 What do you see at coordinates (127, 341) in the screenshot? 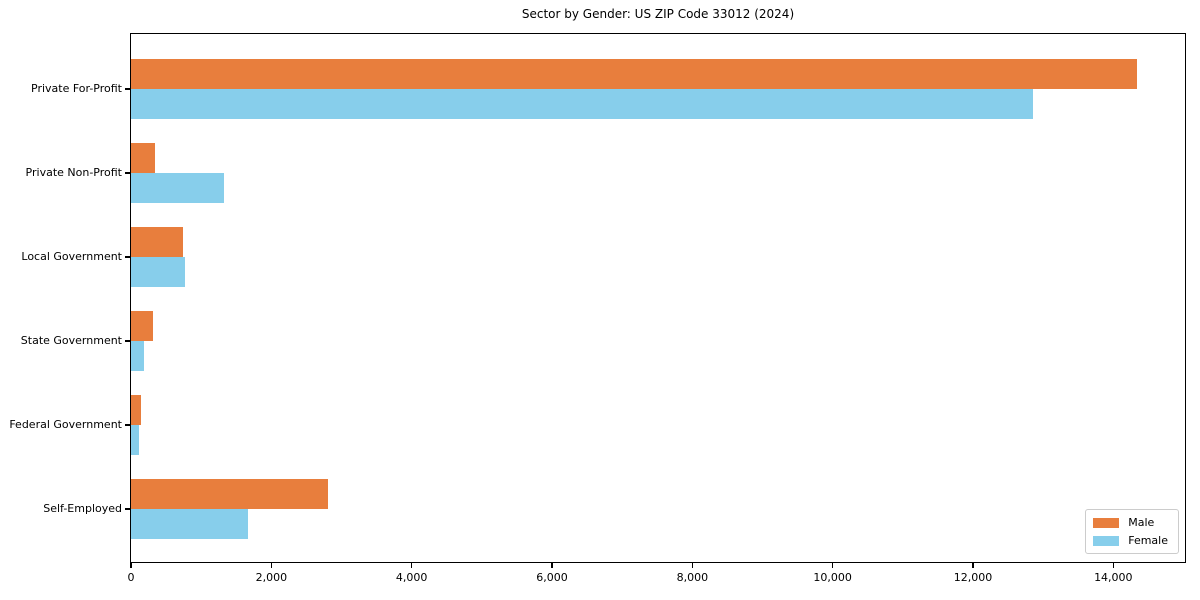
I see `y-tick-state-government` at bounding box center [127, 341].